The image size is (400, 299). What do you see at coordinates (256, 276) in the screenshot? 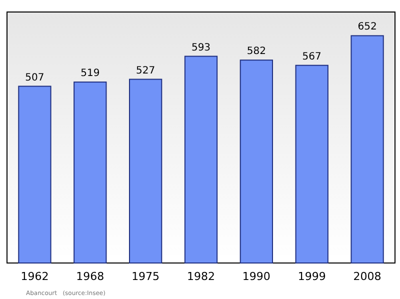
I see `x-tick-label: 1990` at bounding box center [256, 276].